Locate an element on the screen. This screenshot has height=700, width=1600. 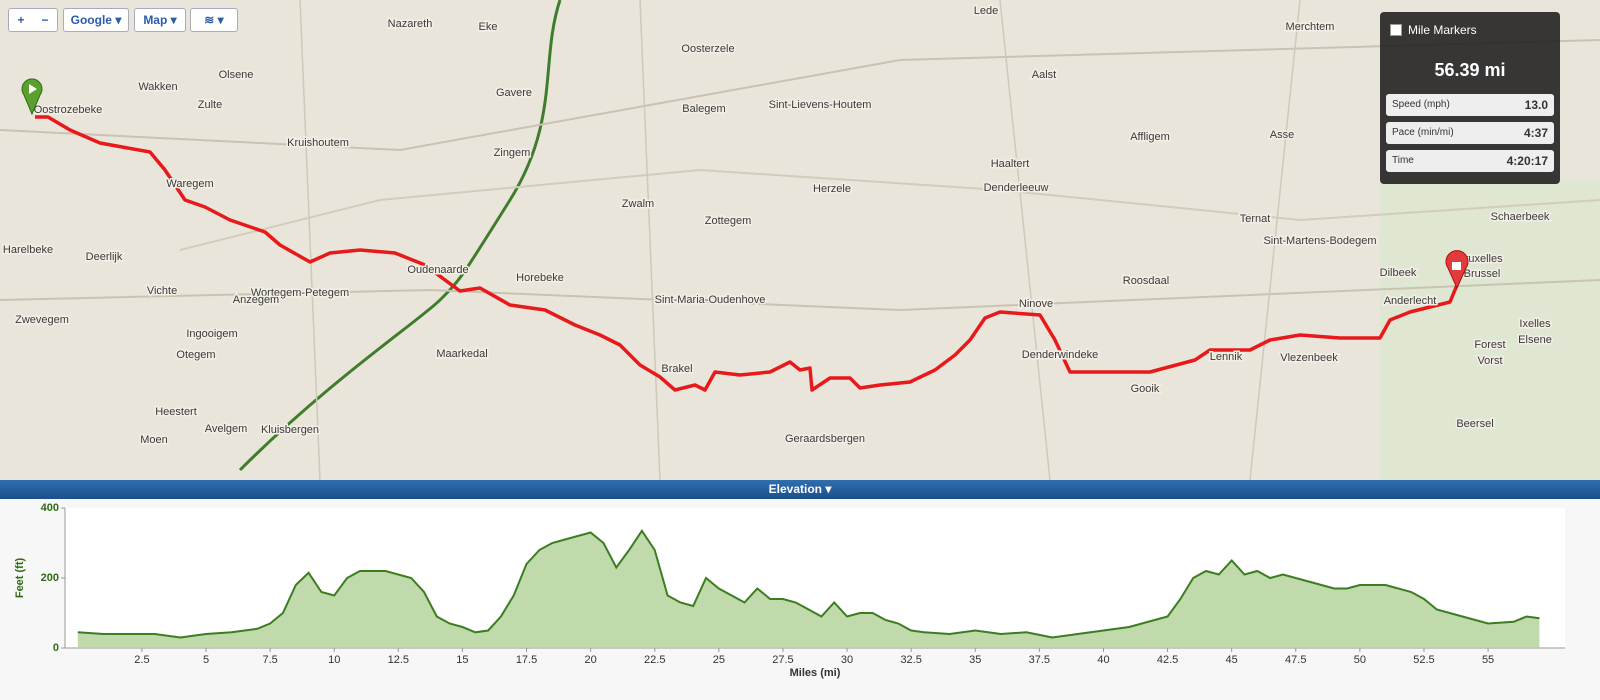
x-tick-label: 37.5 is located at coordinates (1039, 660).